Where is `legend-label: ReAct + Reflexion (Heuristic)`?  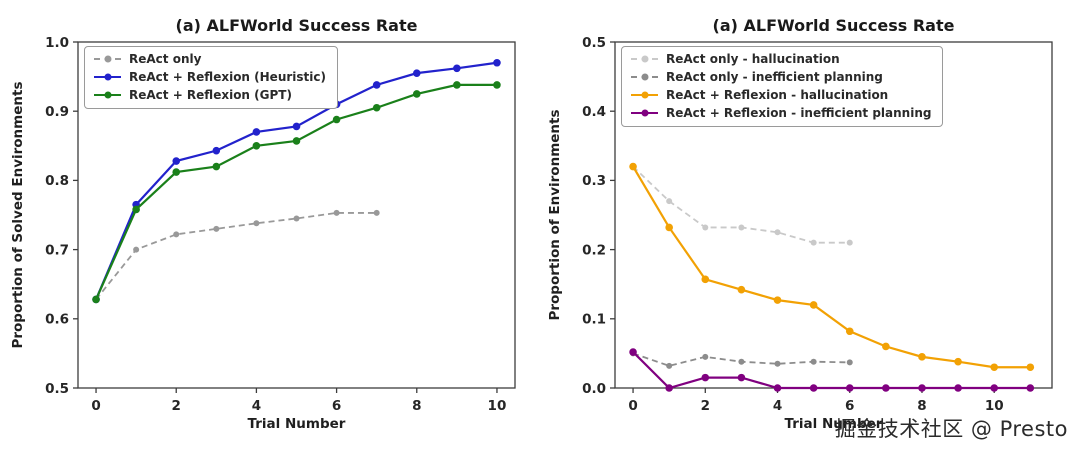
legend-label: ReAct + Reflexion (Heuristic) is located at coordinates (227, 77).